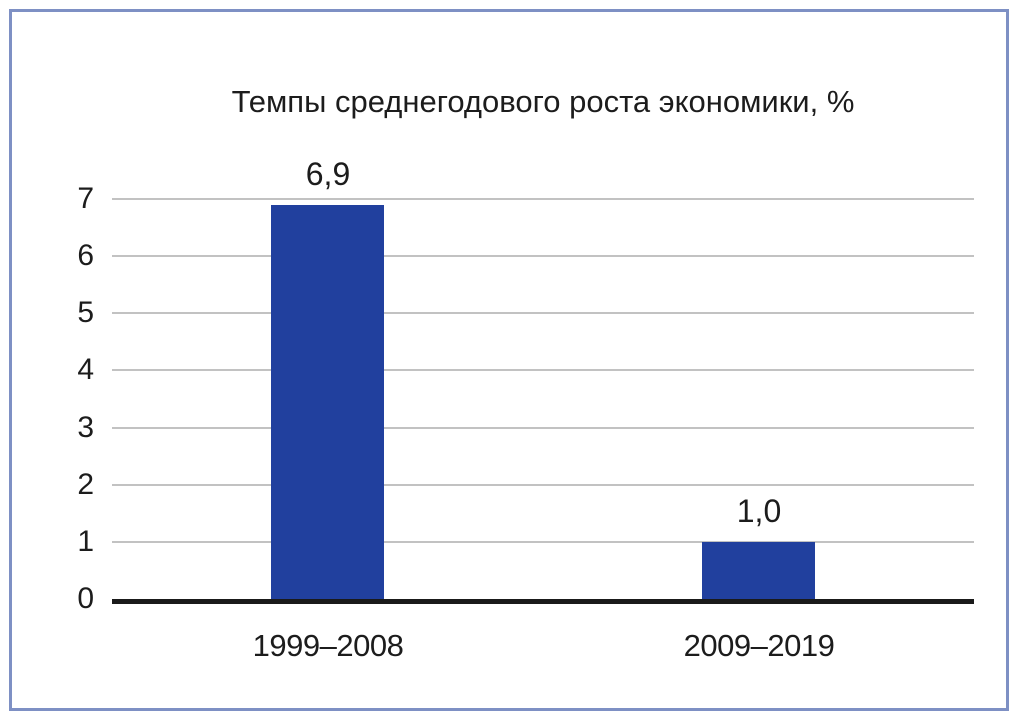 This screenshot has width=1020, height=725. I want to click on bar-value-label: 1,0, so click(759, 511).